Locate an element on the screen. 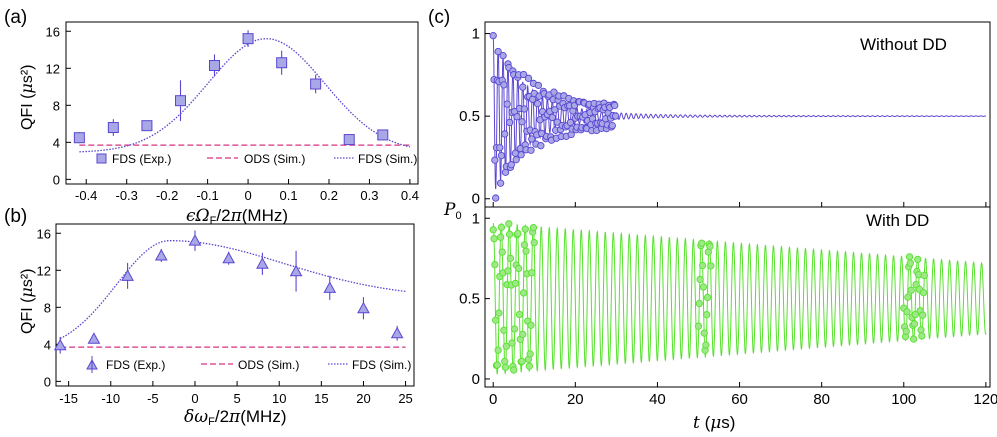 The height and width of the screenshot is (437, 997). x-tick-label-b: -5 is located at coordinates (153, 398).